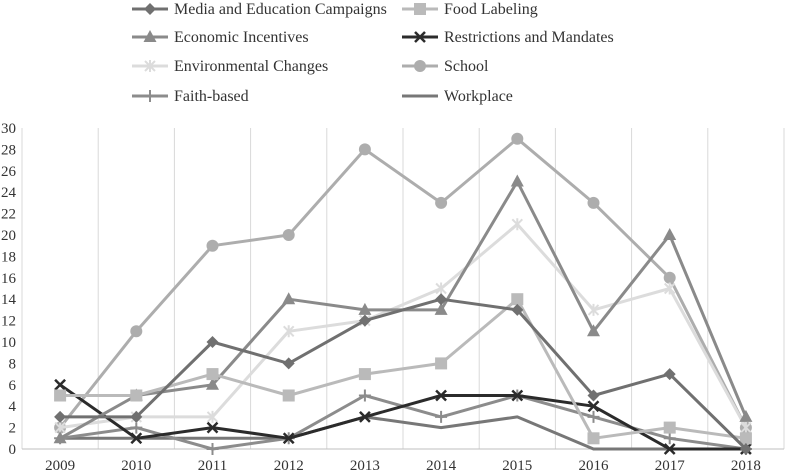 This screenshot has height=473, width=794. What do you see at coordinates (478, 96) in the screenshot?
I see `legend-label: Workplace` at bounding box center [478, 96].